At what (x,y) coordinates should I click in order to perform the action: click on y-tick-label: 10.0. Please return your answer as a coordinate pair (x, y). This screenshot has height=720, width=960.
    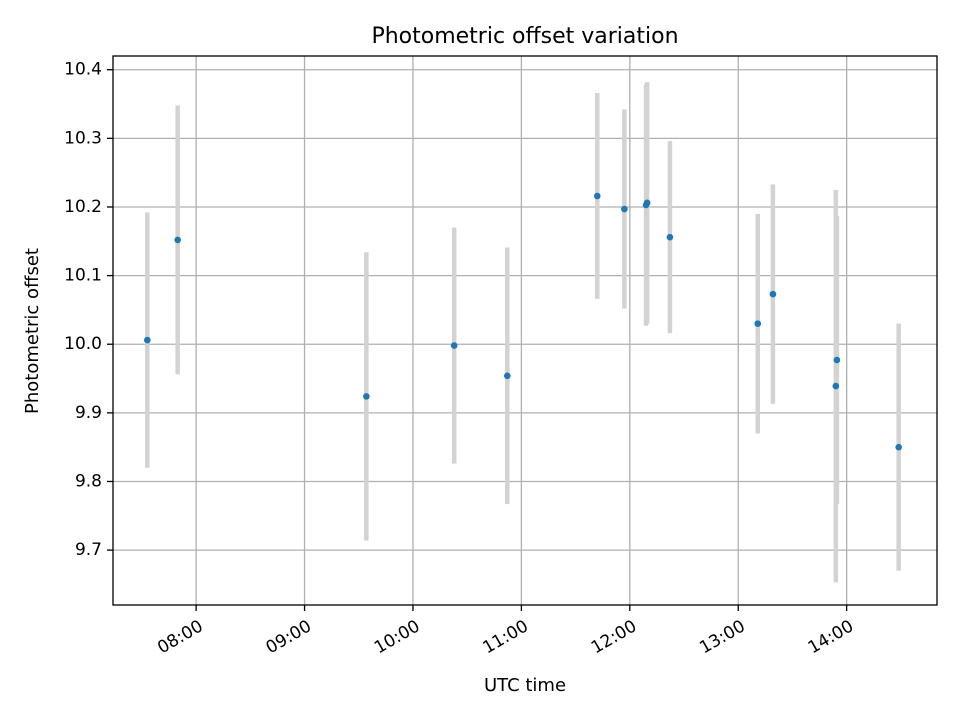
    Looking at the image, I should click on (83, 344).